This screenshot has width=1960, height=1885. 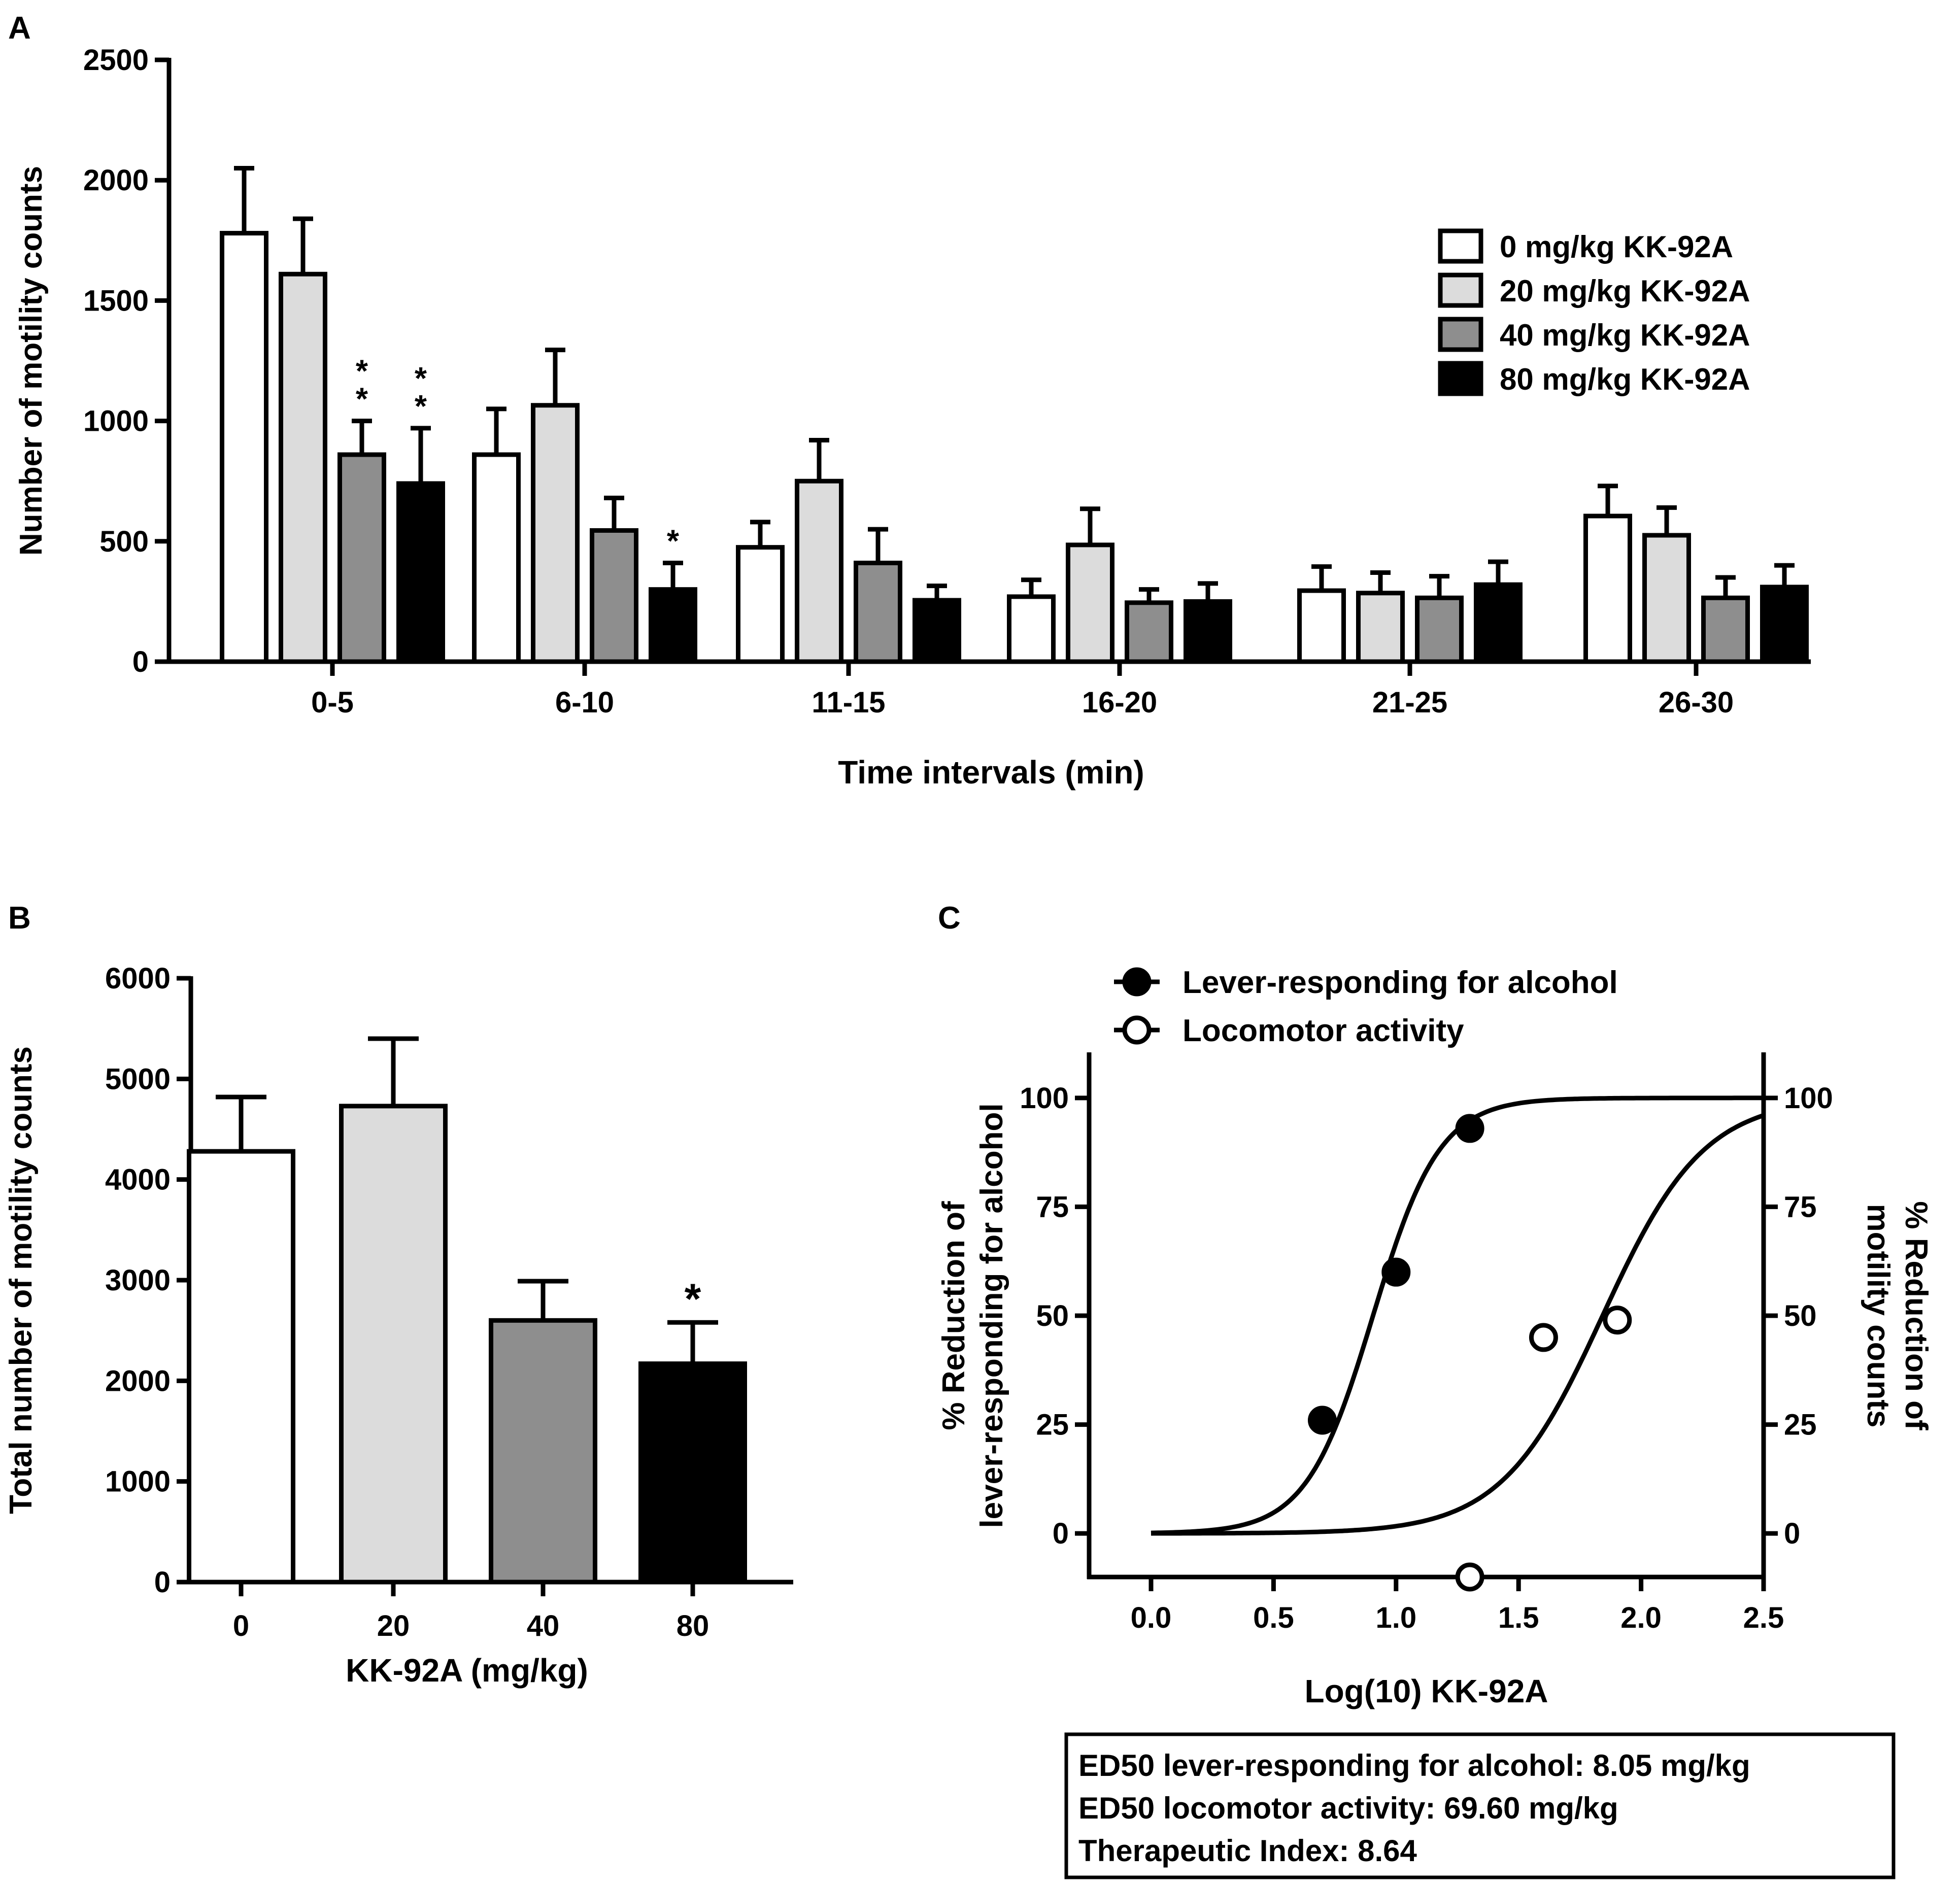 I want to click on legend-label: Locomotor activity, so click(x=1323, y=1030).